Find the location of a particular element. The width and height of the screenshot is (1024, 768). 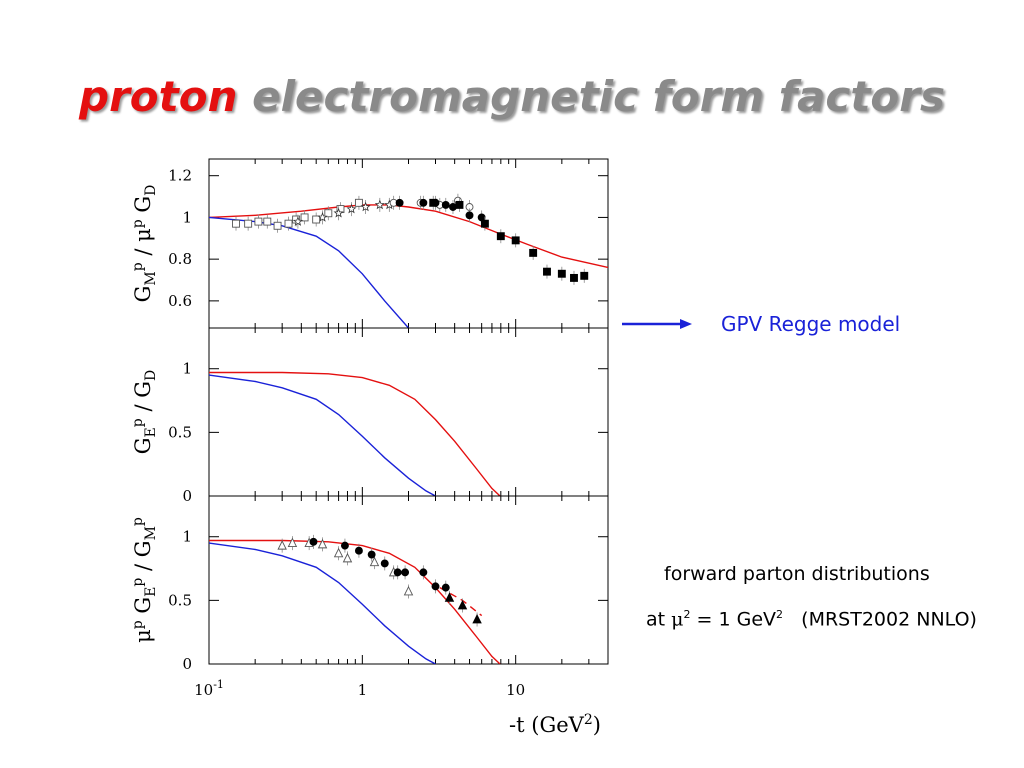

y-axis-label: μp GEp / GMp is located at coordinates (144, 580).